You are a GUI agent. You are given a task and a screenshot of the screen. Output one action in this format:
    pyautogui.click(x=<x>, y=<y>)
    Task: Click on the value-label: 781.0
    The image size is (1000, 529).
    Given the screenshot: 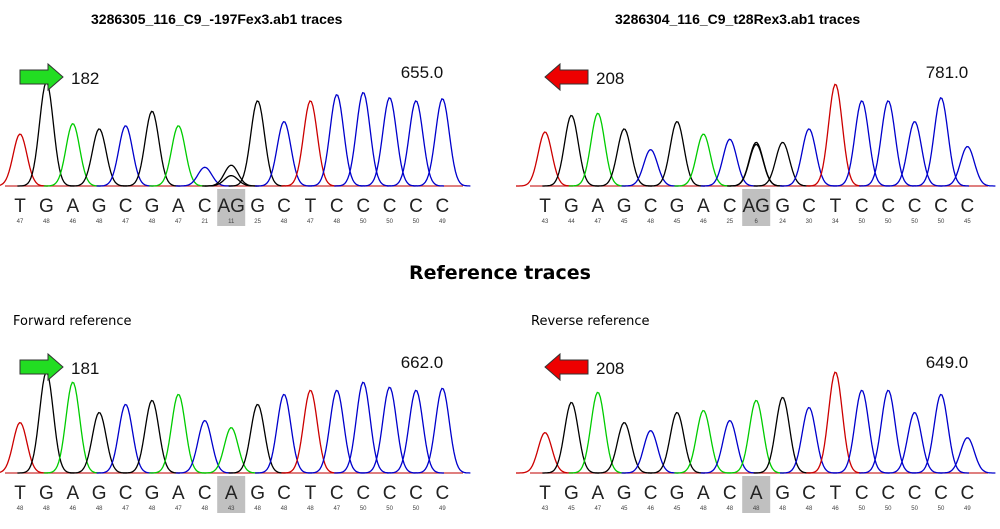 What is the action you would take?
    pyautogui.click(x=947, y=72)
    